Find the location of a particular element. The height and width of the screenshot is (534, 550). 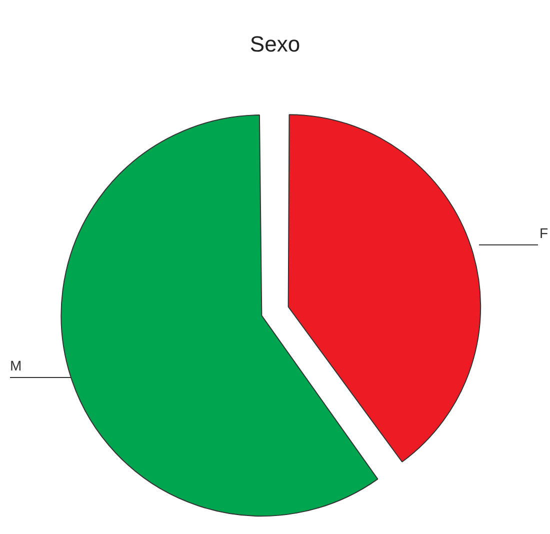

chart-title: Sexo is located at coordinates (275, 43).